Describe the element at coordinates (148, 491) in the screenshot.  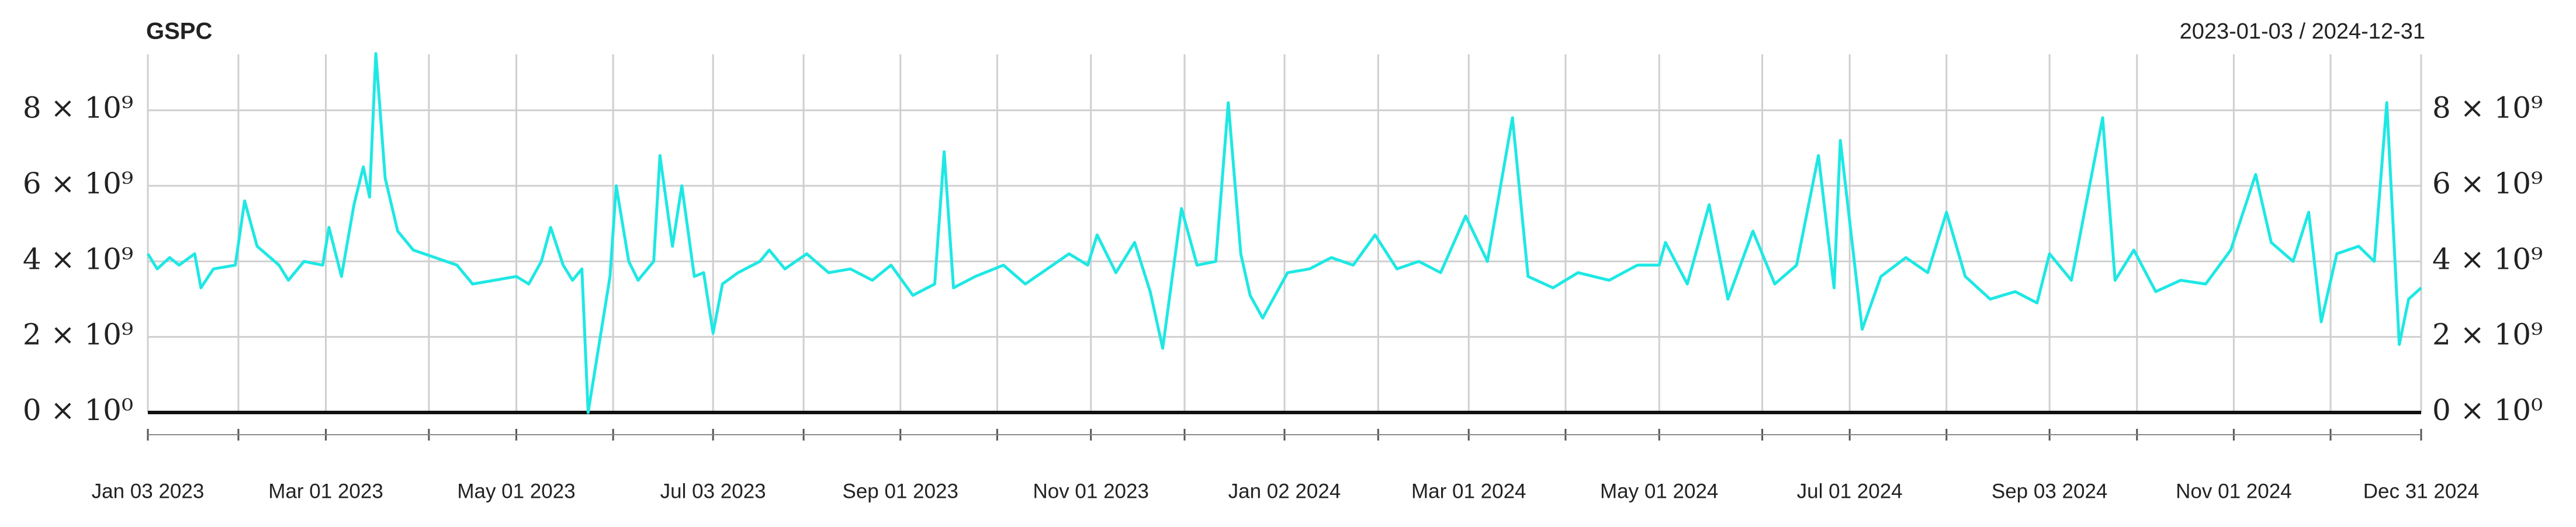
I see `x-tick-label: Jan 03 2023` at that location.